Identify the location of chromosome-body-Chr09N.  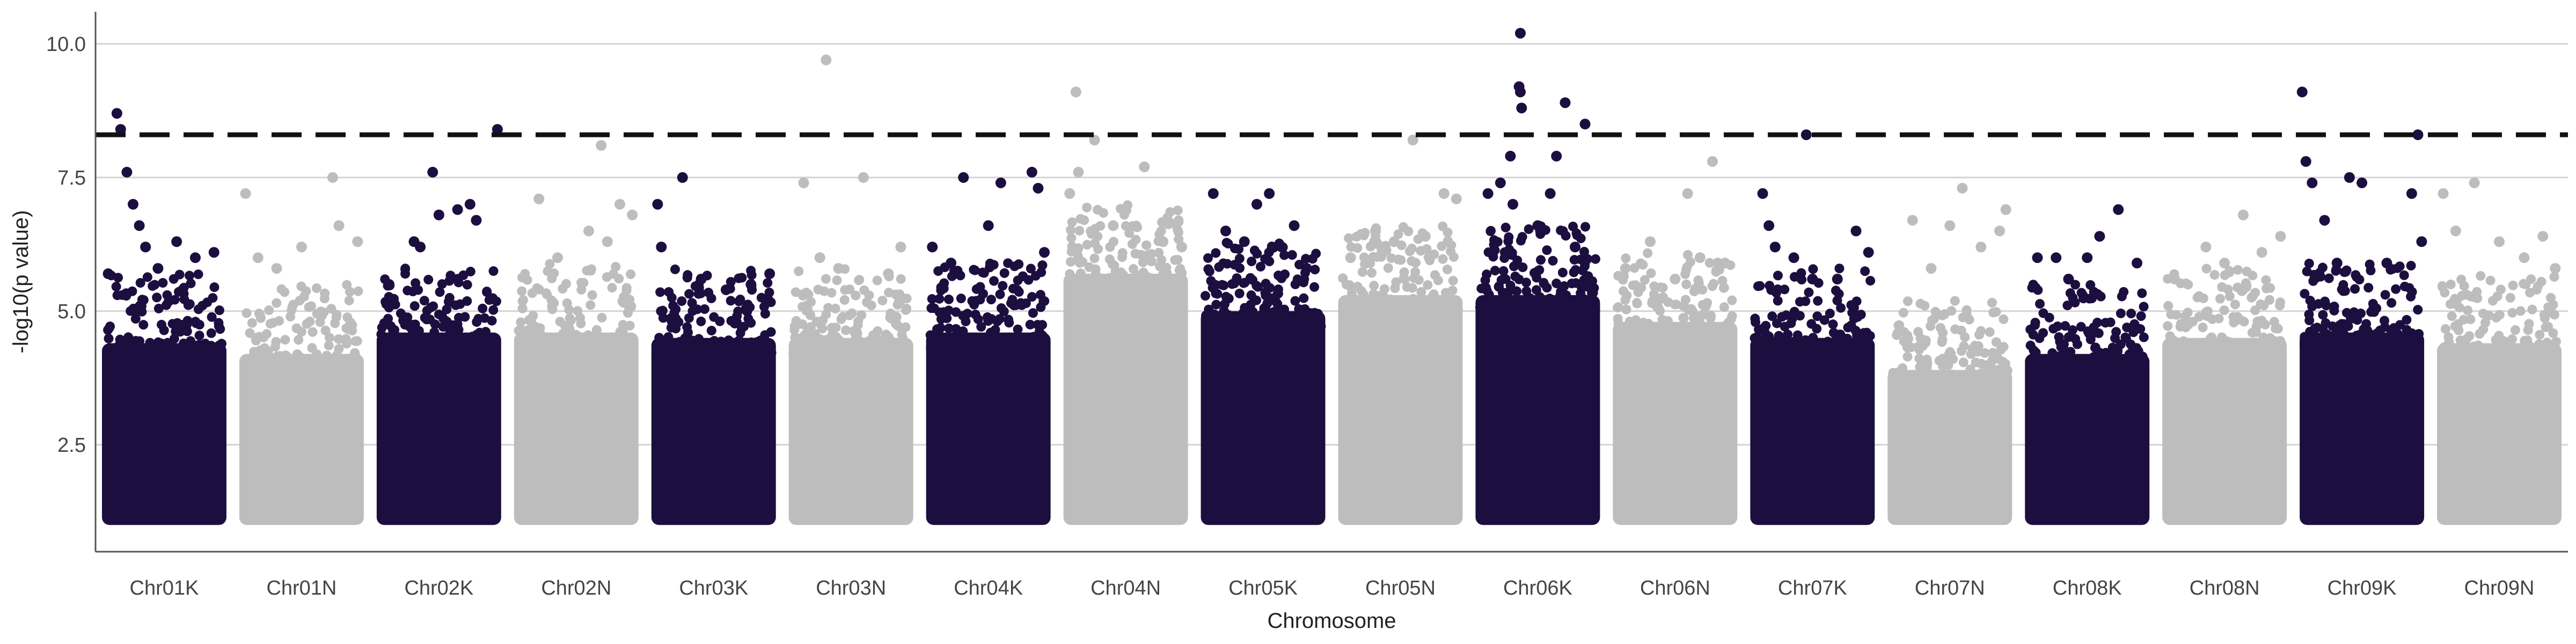
(2499, 434).